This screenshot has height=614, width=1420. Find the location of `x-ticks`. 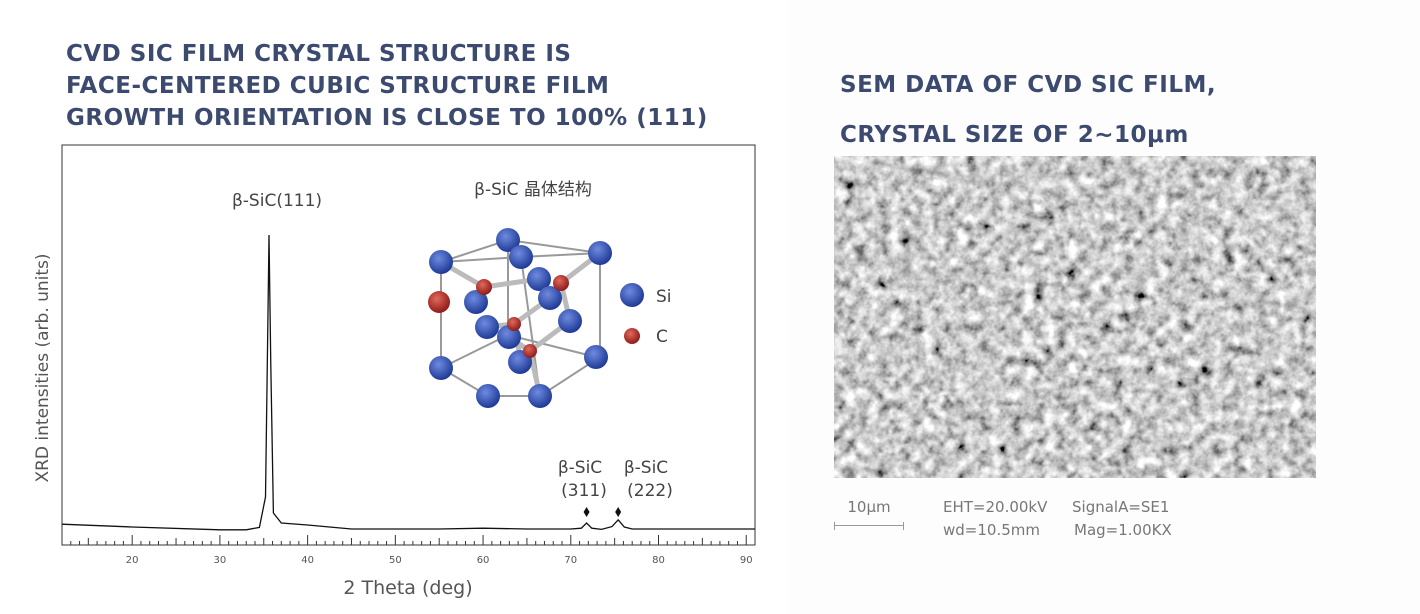

x-ticks is located at coordinates (408, 540).